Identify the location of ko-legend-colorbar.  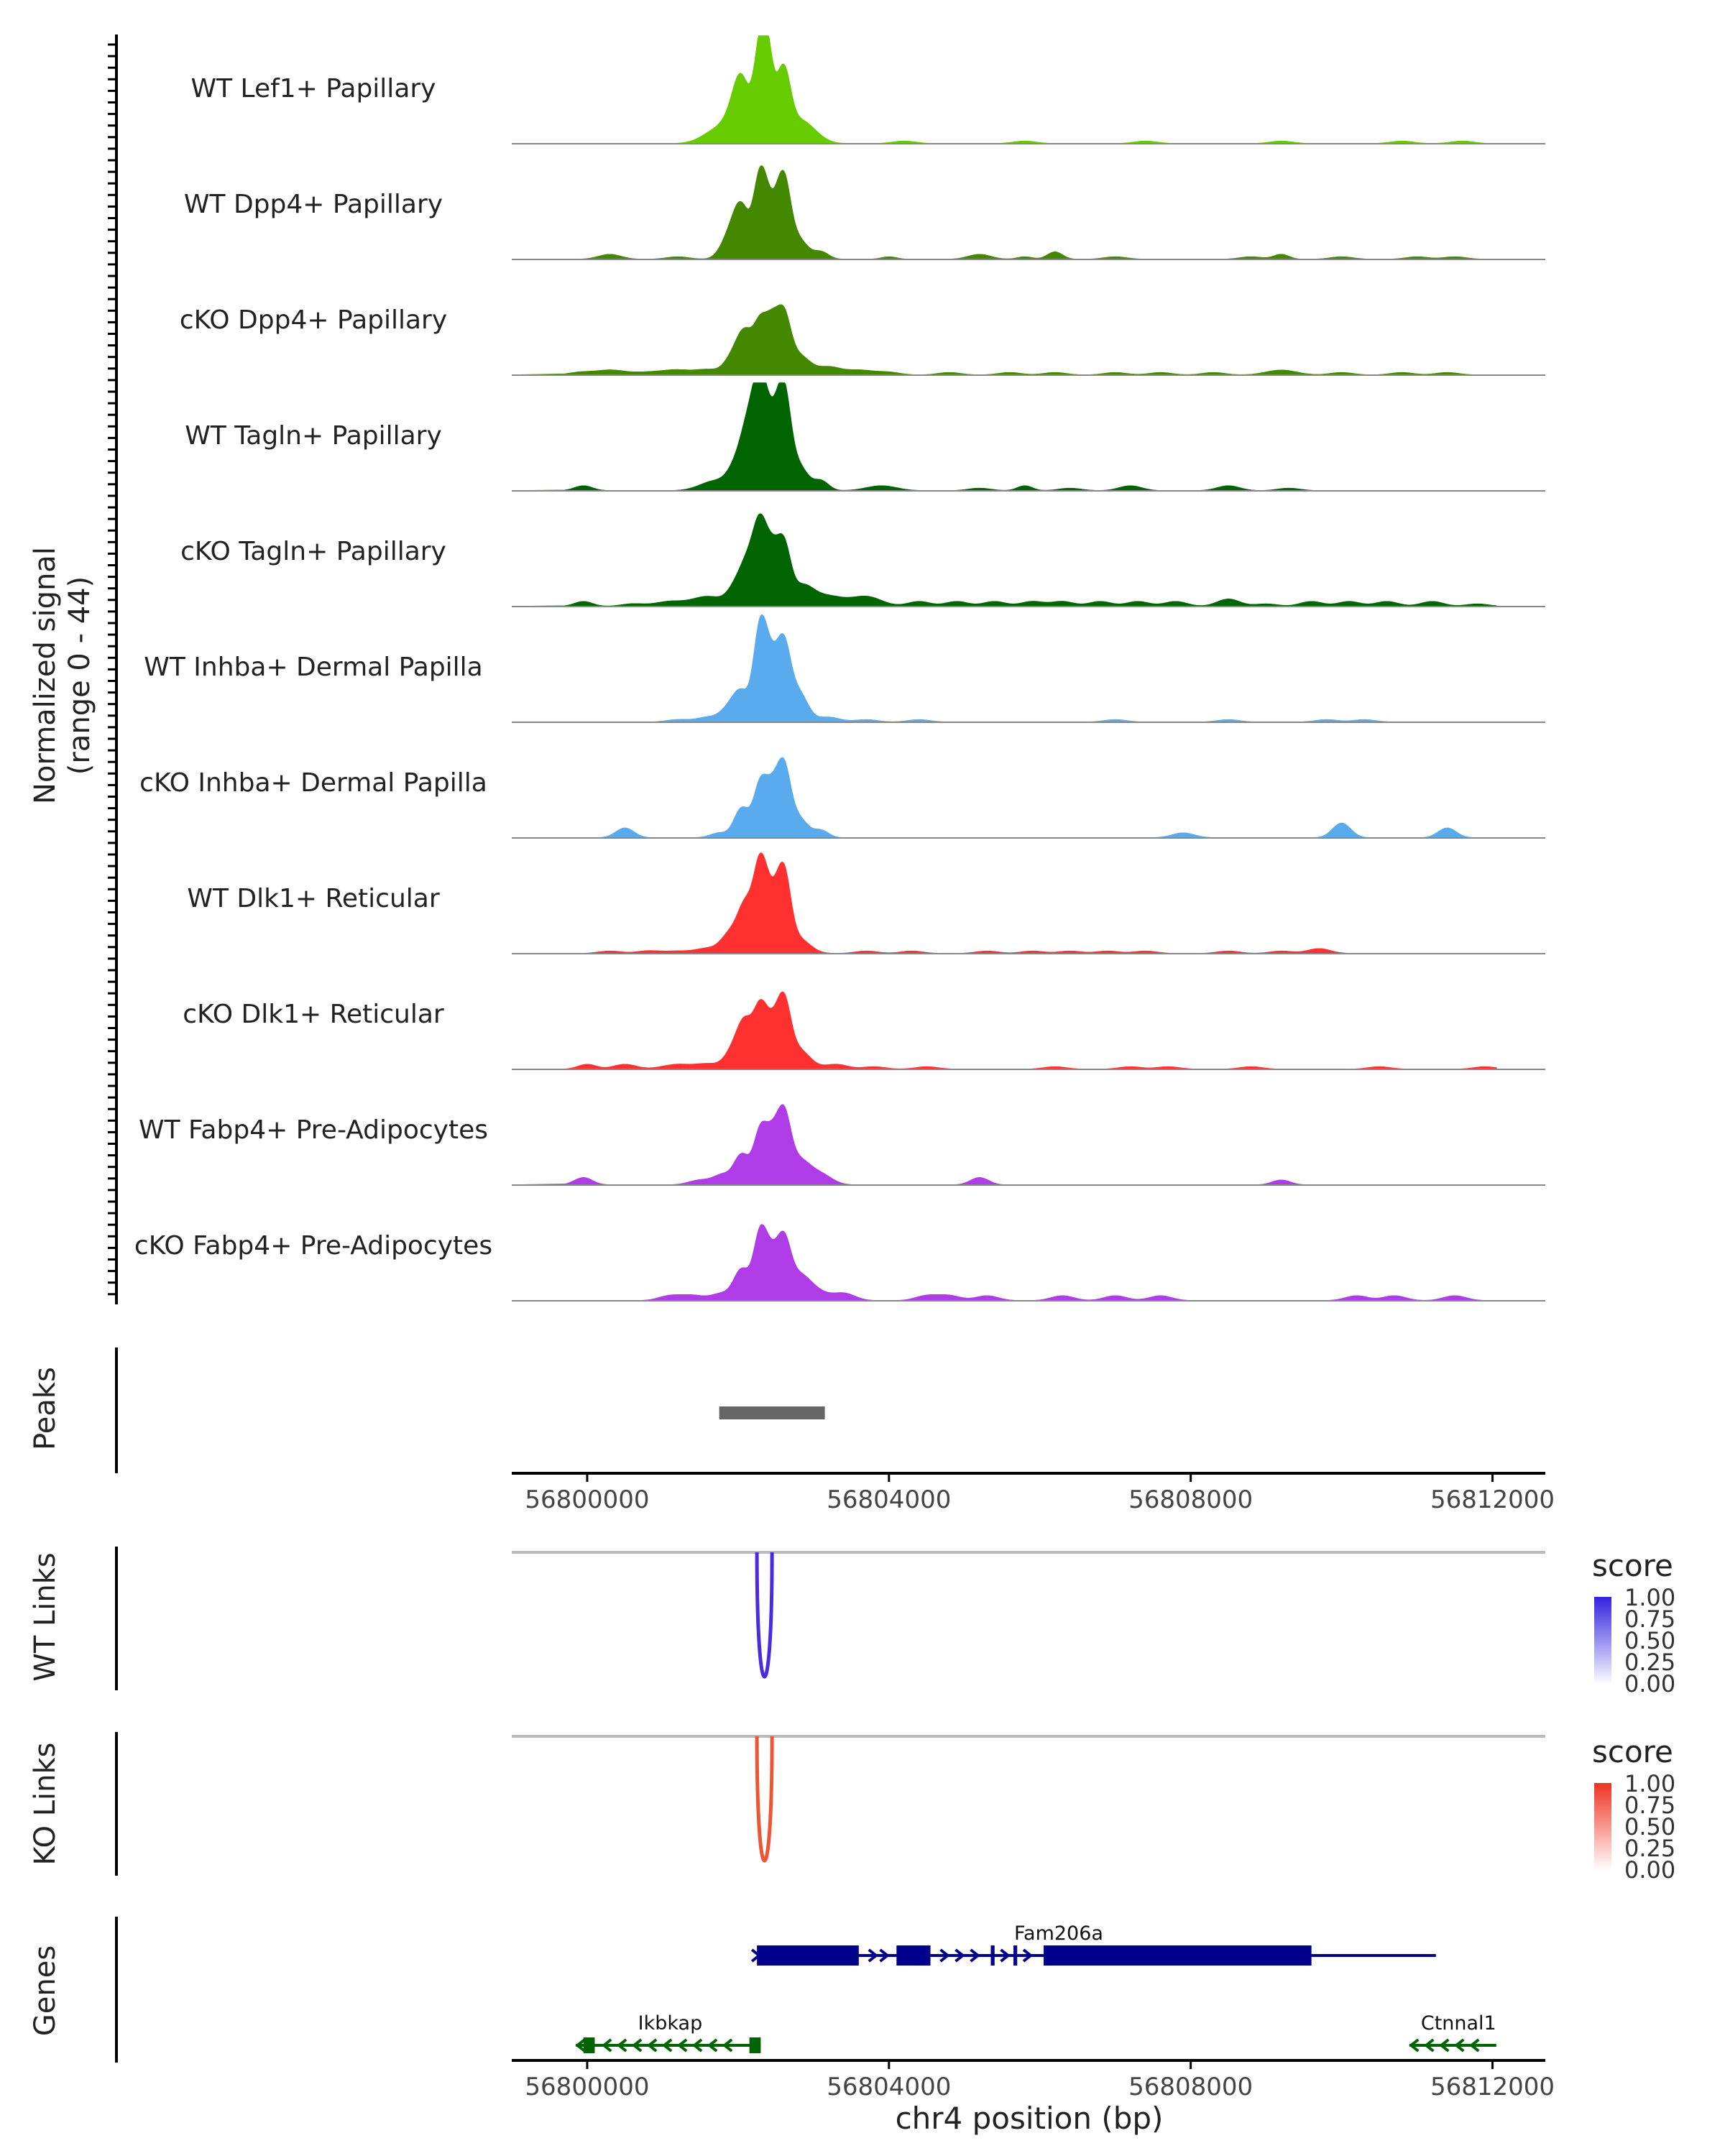
(1602, 1827).